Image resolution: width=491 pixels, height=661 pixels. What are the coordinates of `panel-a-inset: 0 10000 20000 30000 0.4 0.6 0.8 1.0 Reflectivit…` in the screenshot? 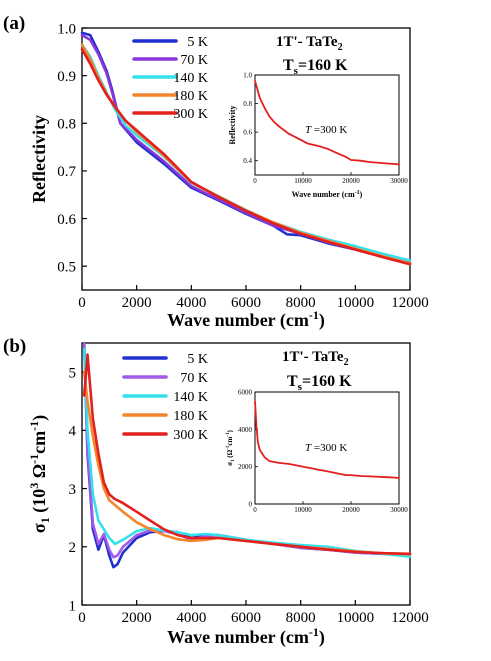 It's located at (318, 135).